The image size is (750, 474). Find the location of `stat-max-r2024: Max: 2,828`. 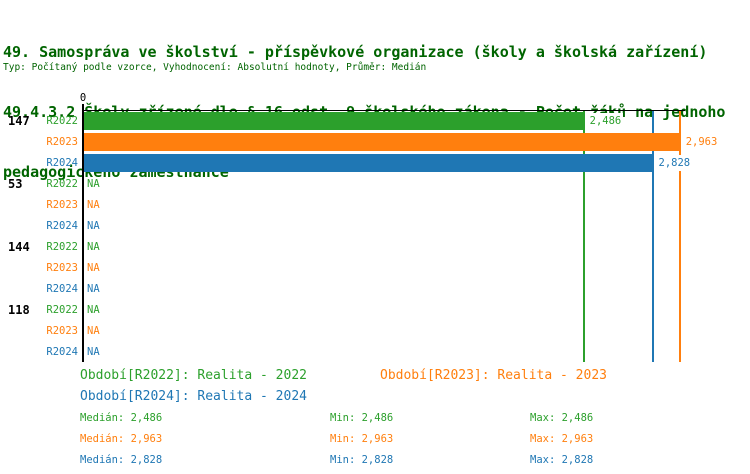

stat-max-r2024: Max: 2,828 is located at coordinates (562, 460).